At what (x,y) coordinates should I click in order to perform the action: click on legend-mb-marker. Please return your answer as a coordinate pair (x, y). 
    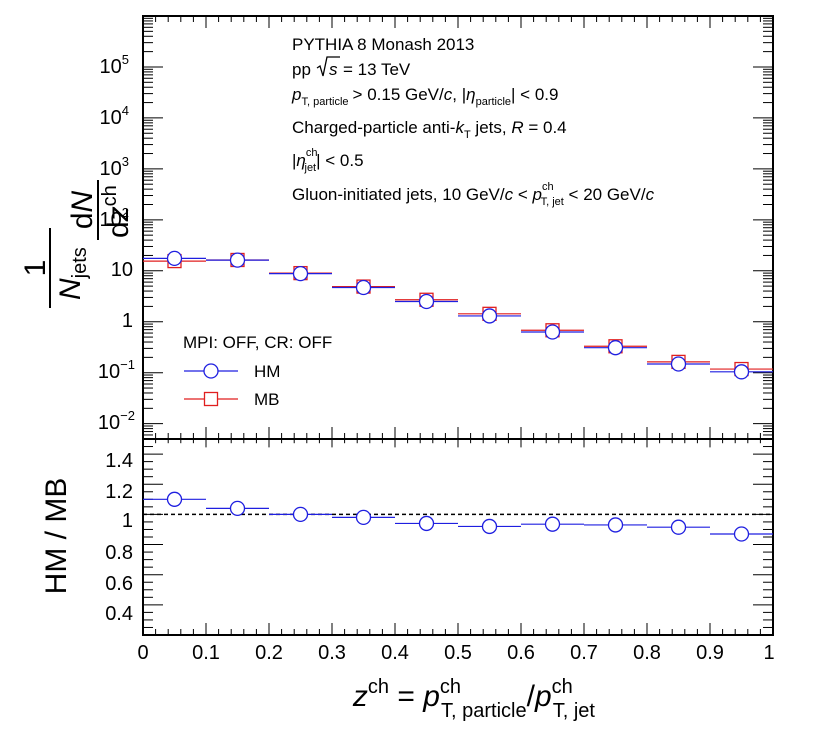
    Looking at the image, I should click on (211, 399).